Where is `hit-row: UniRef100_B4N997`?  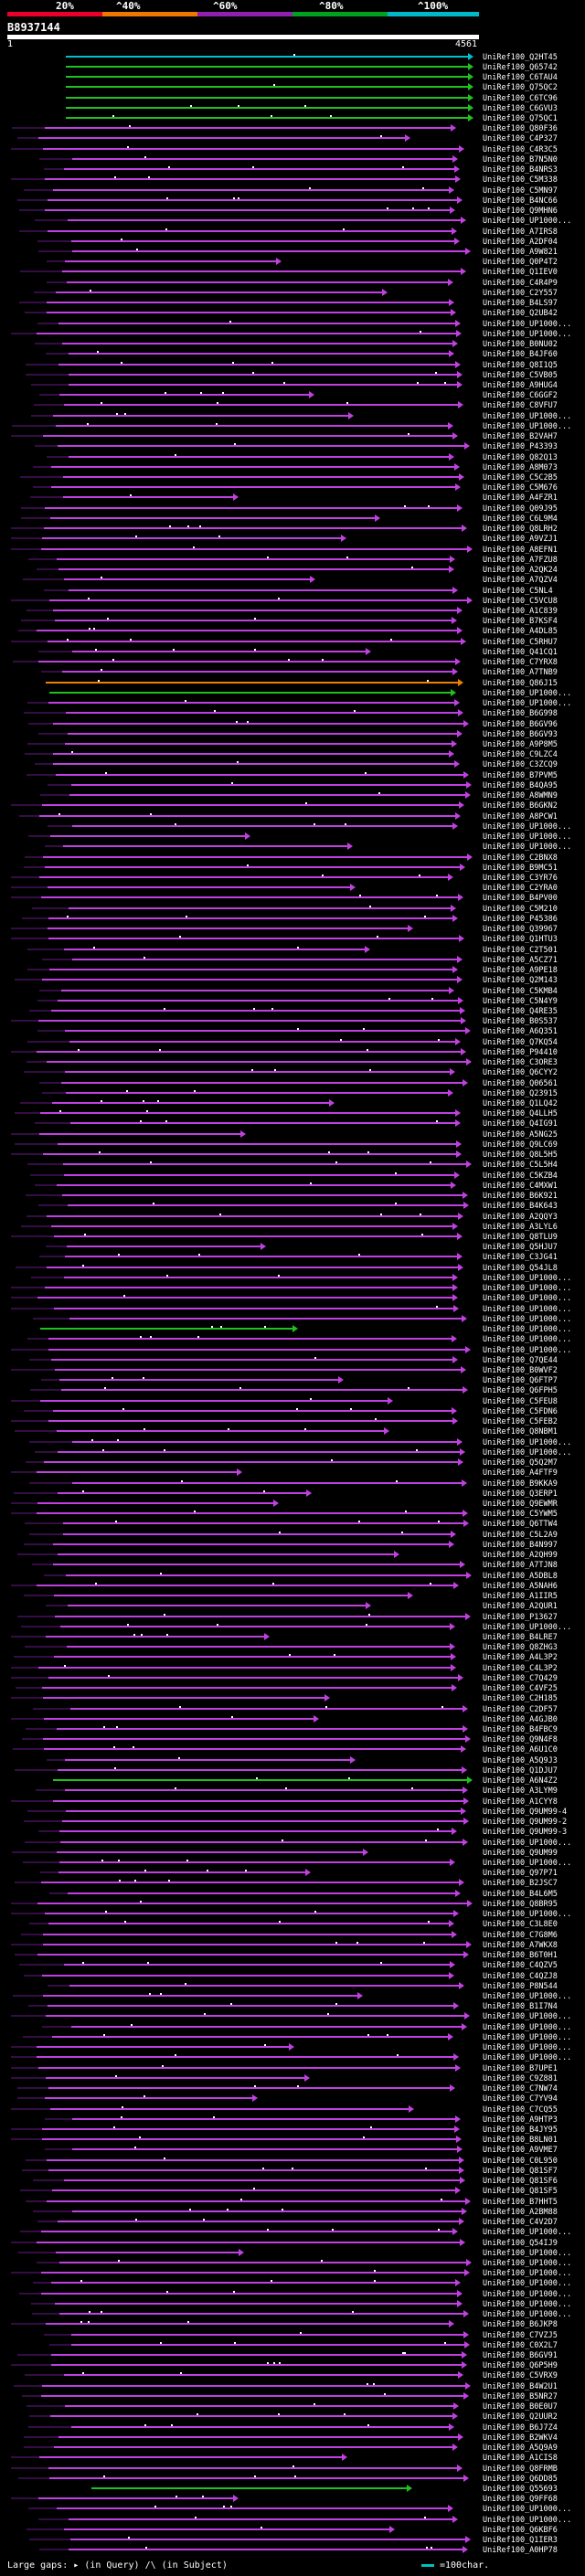
hit-row: UniRef100_B4N997 is located at coordinates (291, 1545).